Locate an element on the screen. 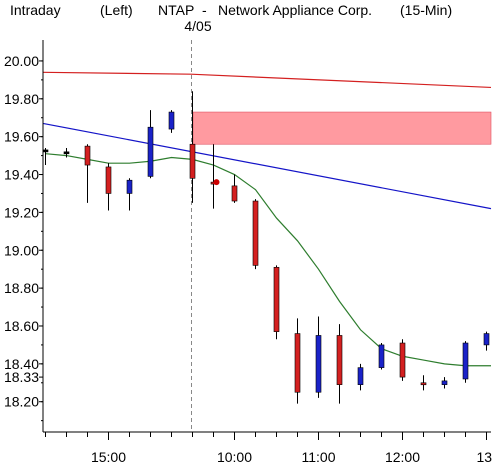 This screenshot has width=492, height=468. x-tick-label: 11:00 is located at coordinates (319, 457).